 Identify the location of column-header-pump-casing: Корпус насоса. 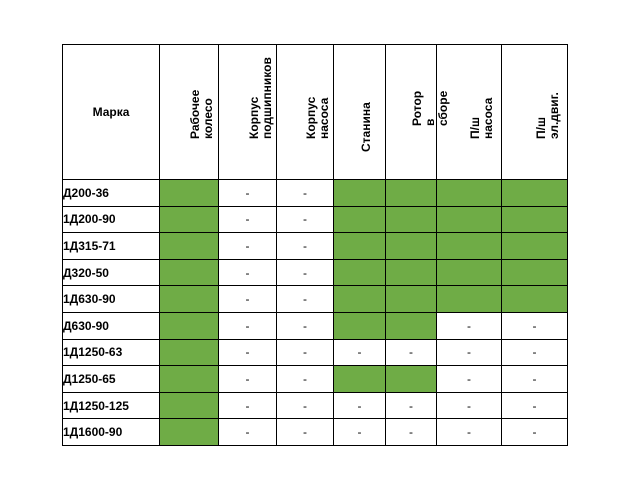
(305, 112).